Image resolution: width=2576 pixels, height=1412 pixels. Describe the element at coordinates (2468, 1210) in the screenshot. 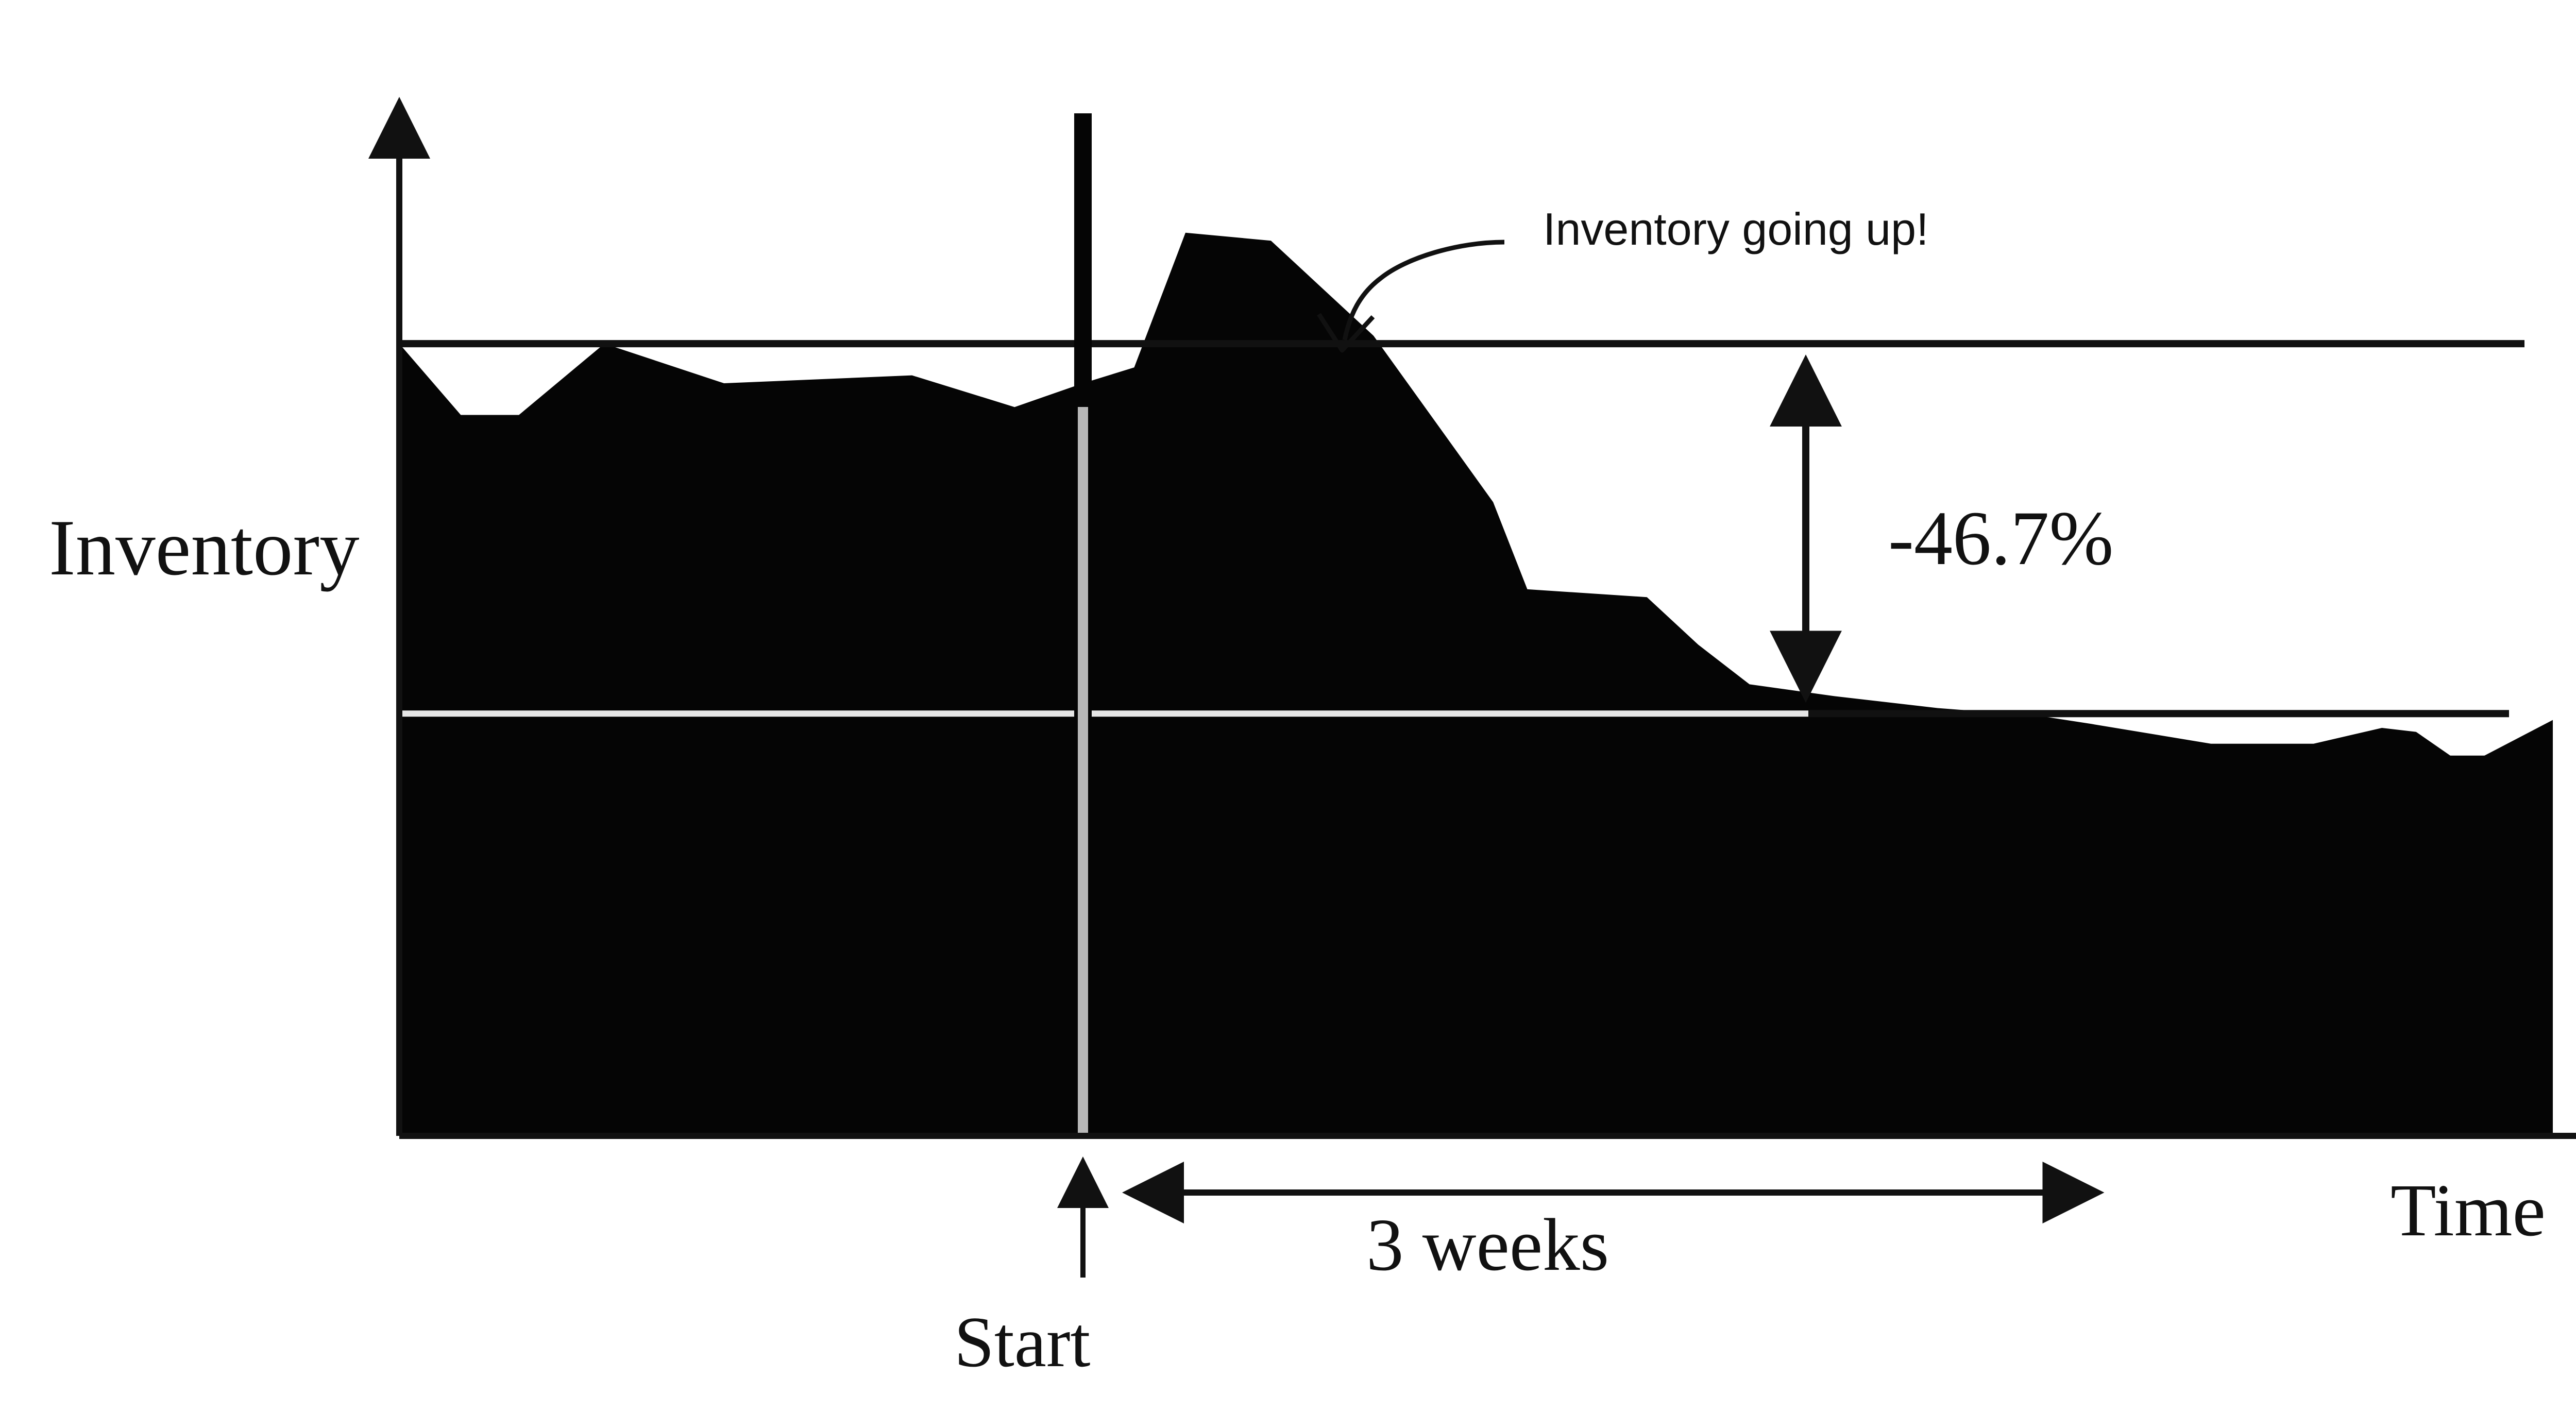

I see `x-axis-label: Time` at that location.